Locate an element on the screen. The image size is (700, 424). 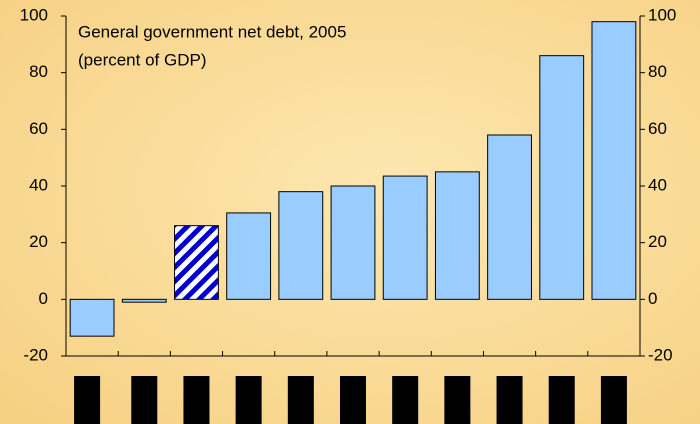
y-tick-label: 100 is located at coordinates (34, 14).